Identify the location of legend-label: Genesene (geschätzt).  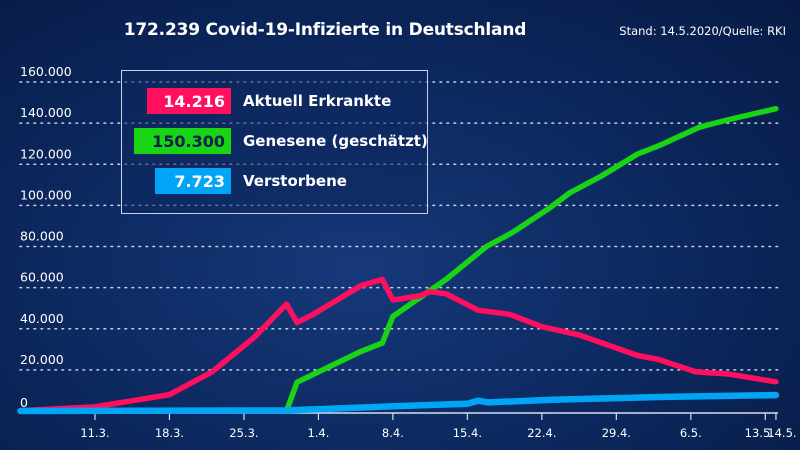
(335, 141).